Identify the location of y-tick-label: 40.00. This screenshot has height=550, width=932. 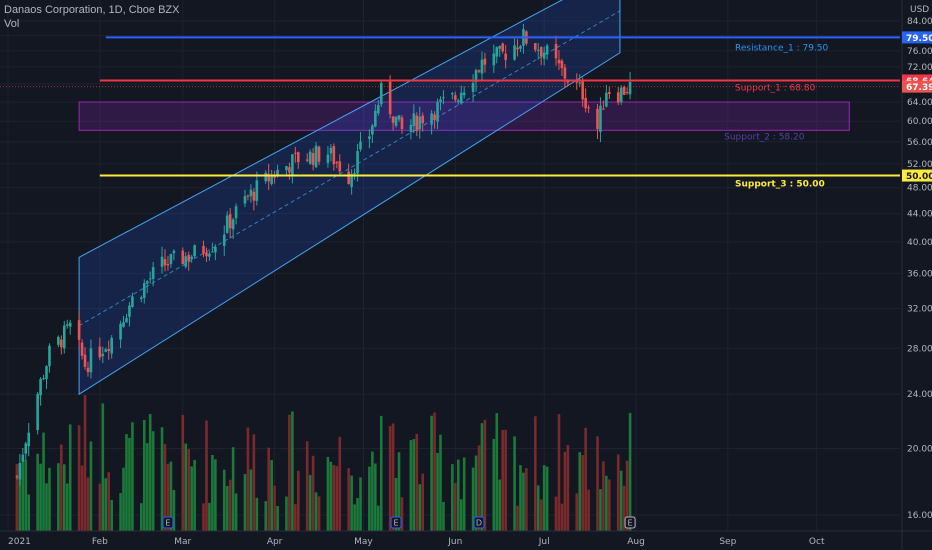
(919, 243).